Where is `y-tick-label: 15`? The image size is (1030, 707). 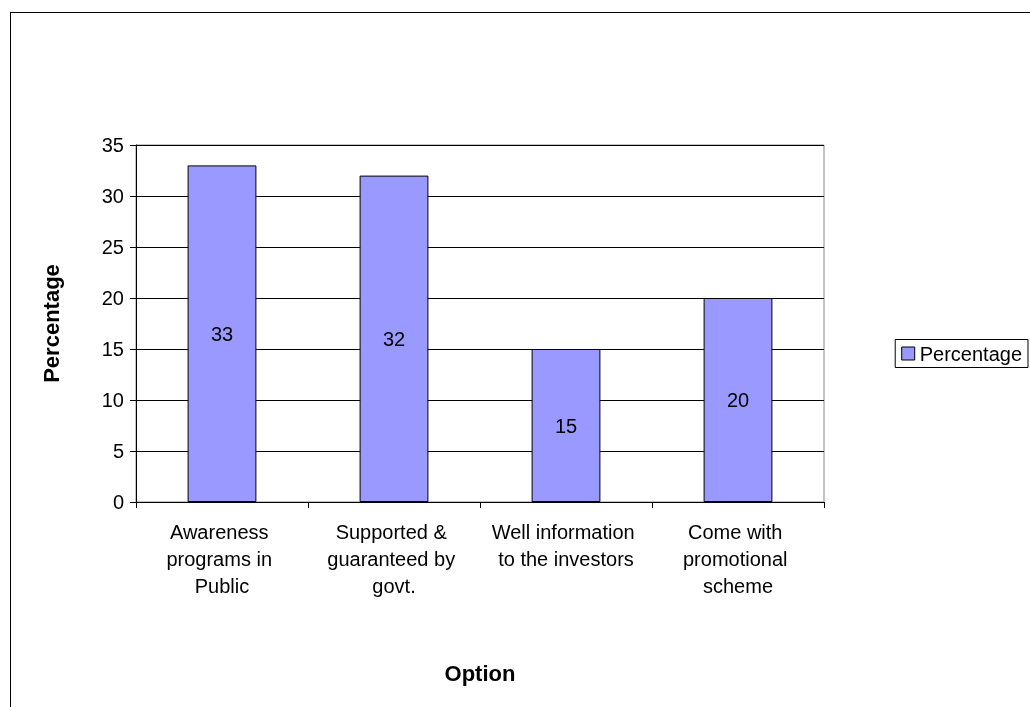 y-tick-label: 15 is located at coordinates (112, 349).